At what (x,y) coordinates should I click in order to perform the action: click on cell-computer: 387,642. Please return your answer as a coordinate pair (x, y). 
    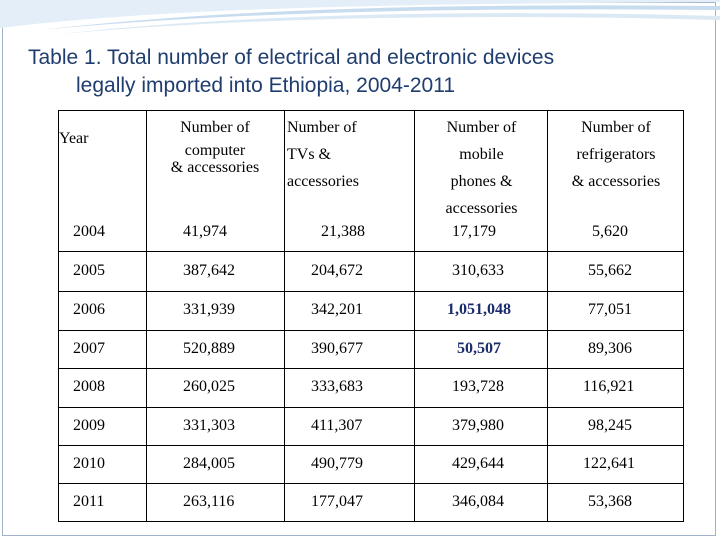
    Looking at the image, I should click on (209, 270).